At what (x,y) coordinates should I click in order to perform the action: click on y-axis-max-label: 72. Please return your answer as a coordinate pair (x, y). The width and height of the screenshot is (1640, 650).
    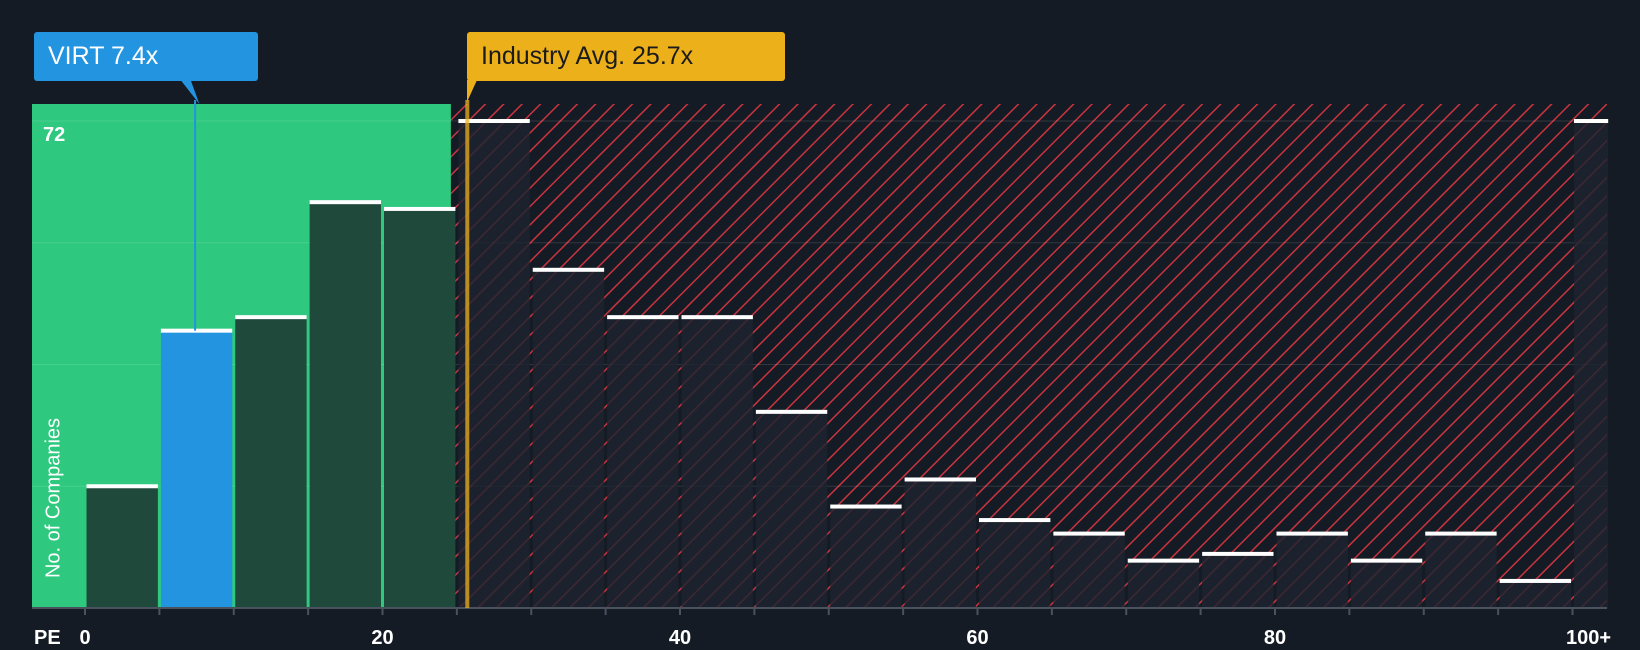
    Looking at the image, I should click on (54, 135).